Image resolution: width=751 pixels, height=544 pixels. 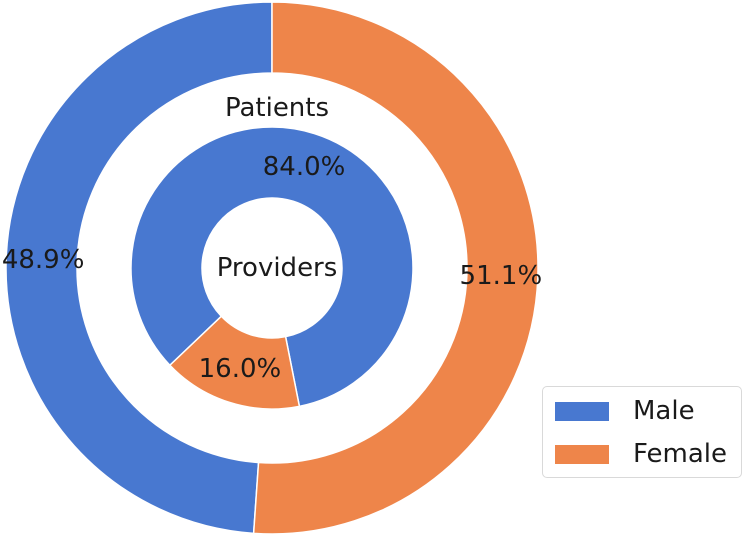 What do you see at coordinates (642, 432) in the screenshot?
I see `chart-legend: Male Female` at bounding box center [642, 432].